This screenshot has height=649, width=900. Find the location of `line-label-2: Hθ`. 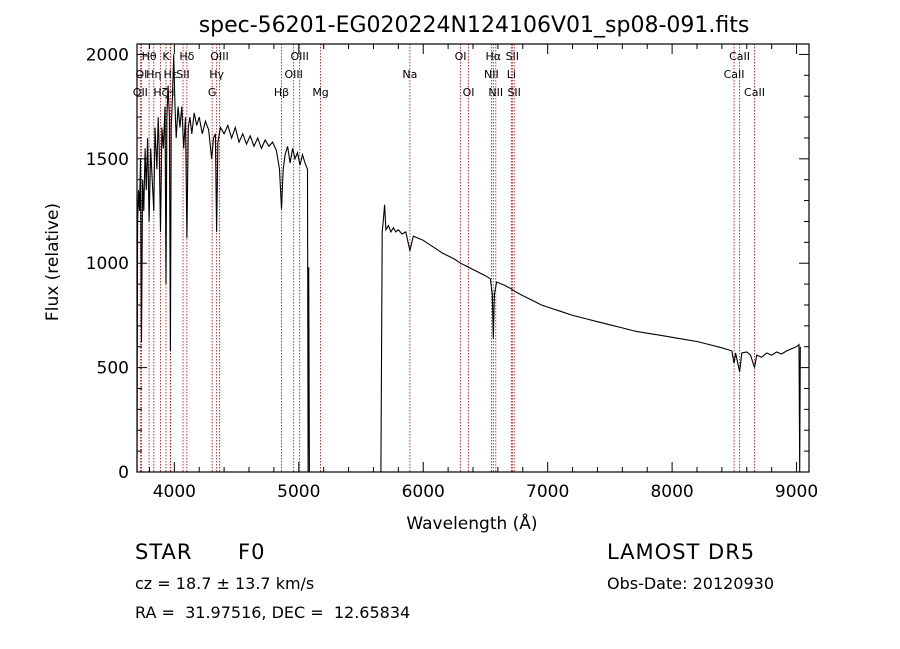

line-label-2: Hθ is located at coordinates (149, 56).